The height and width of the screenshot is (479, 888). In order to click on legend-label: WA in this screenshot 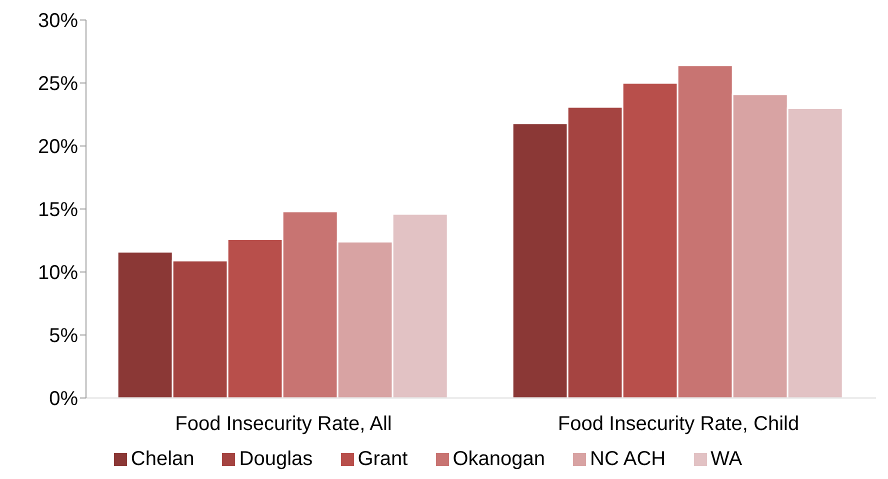, I will do `click(726, 459)`.